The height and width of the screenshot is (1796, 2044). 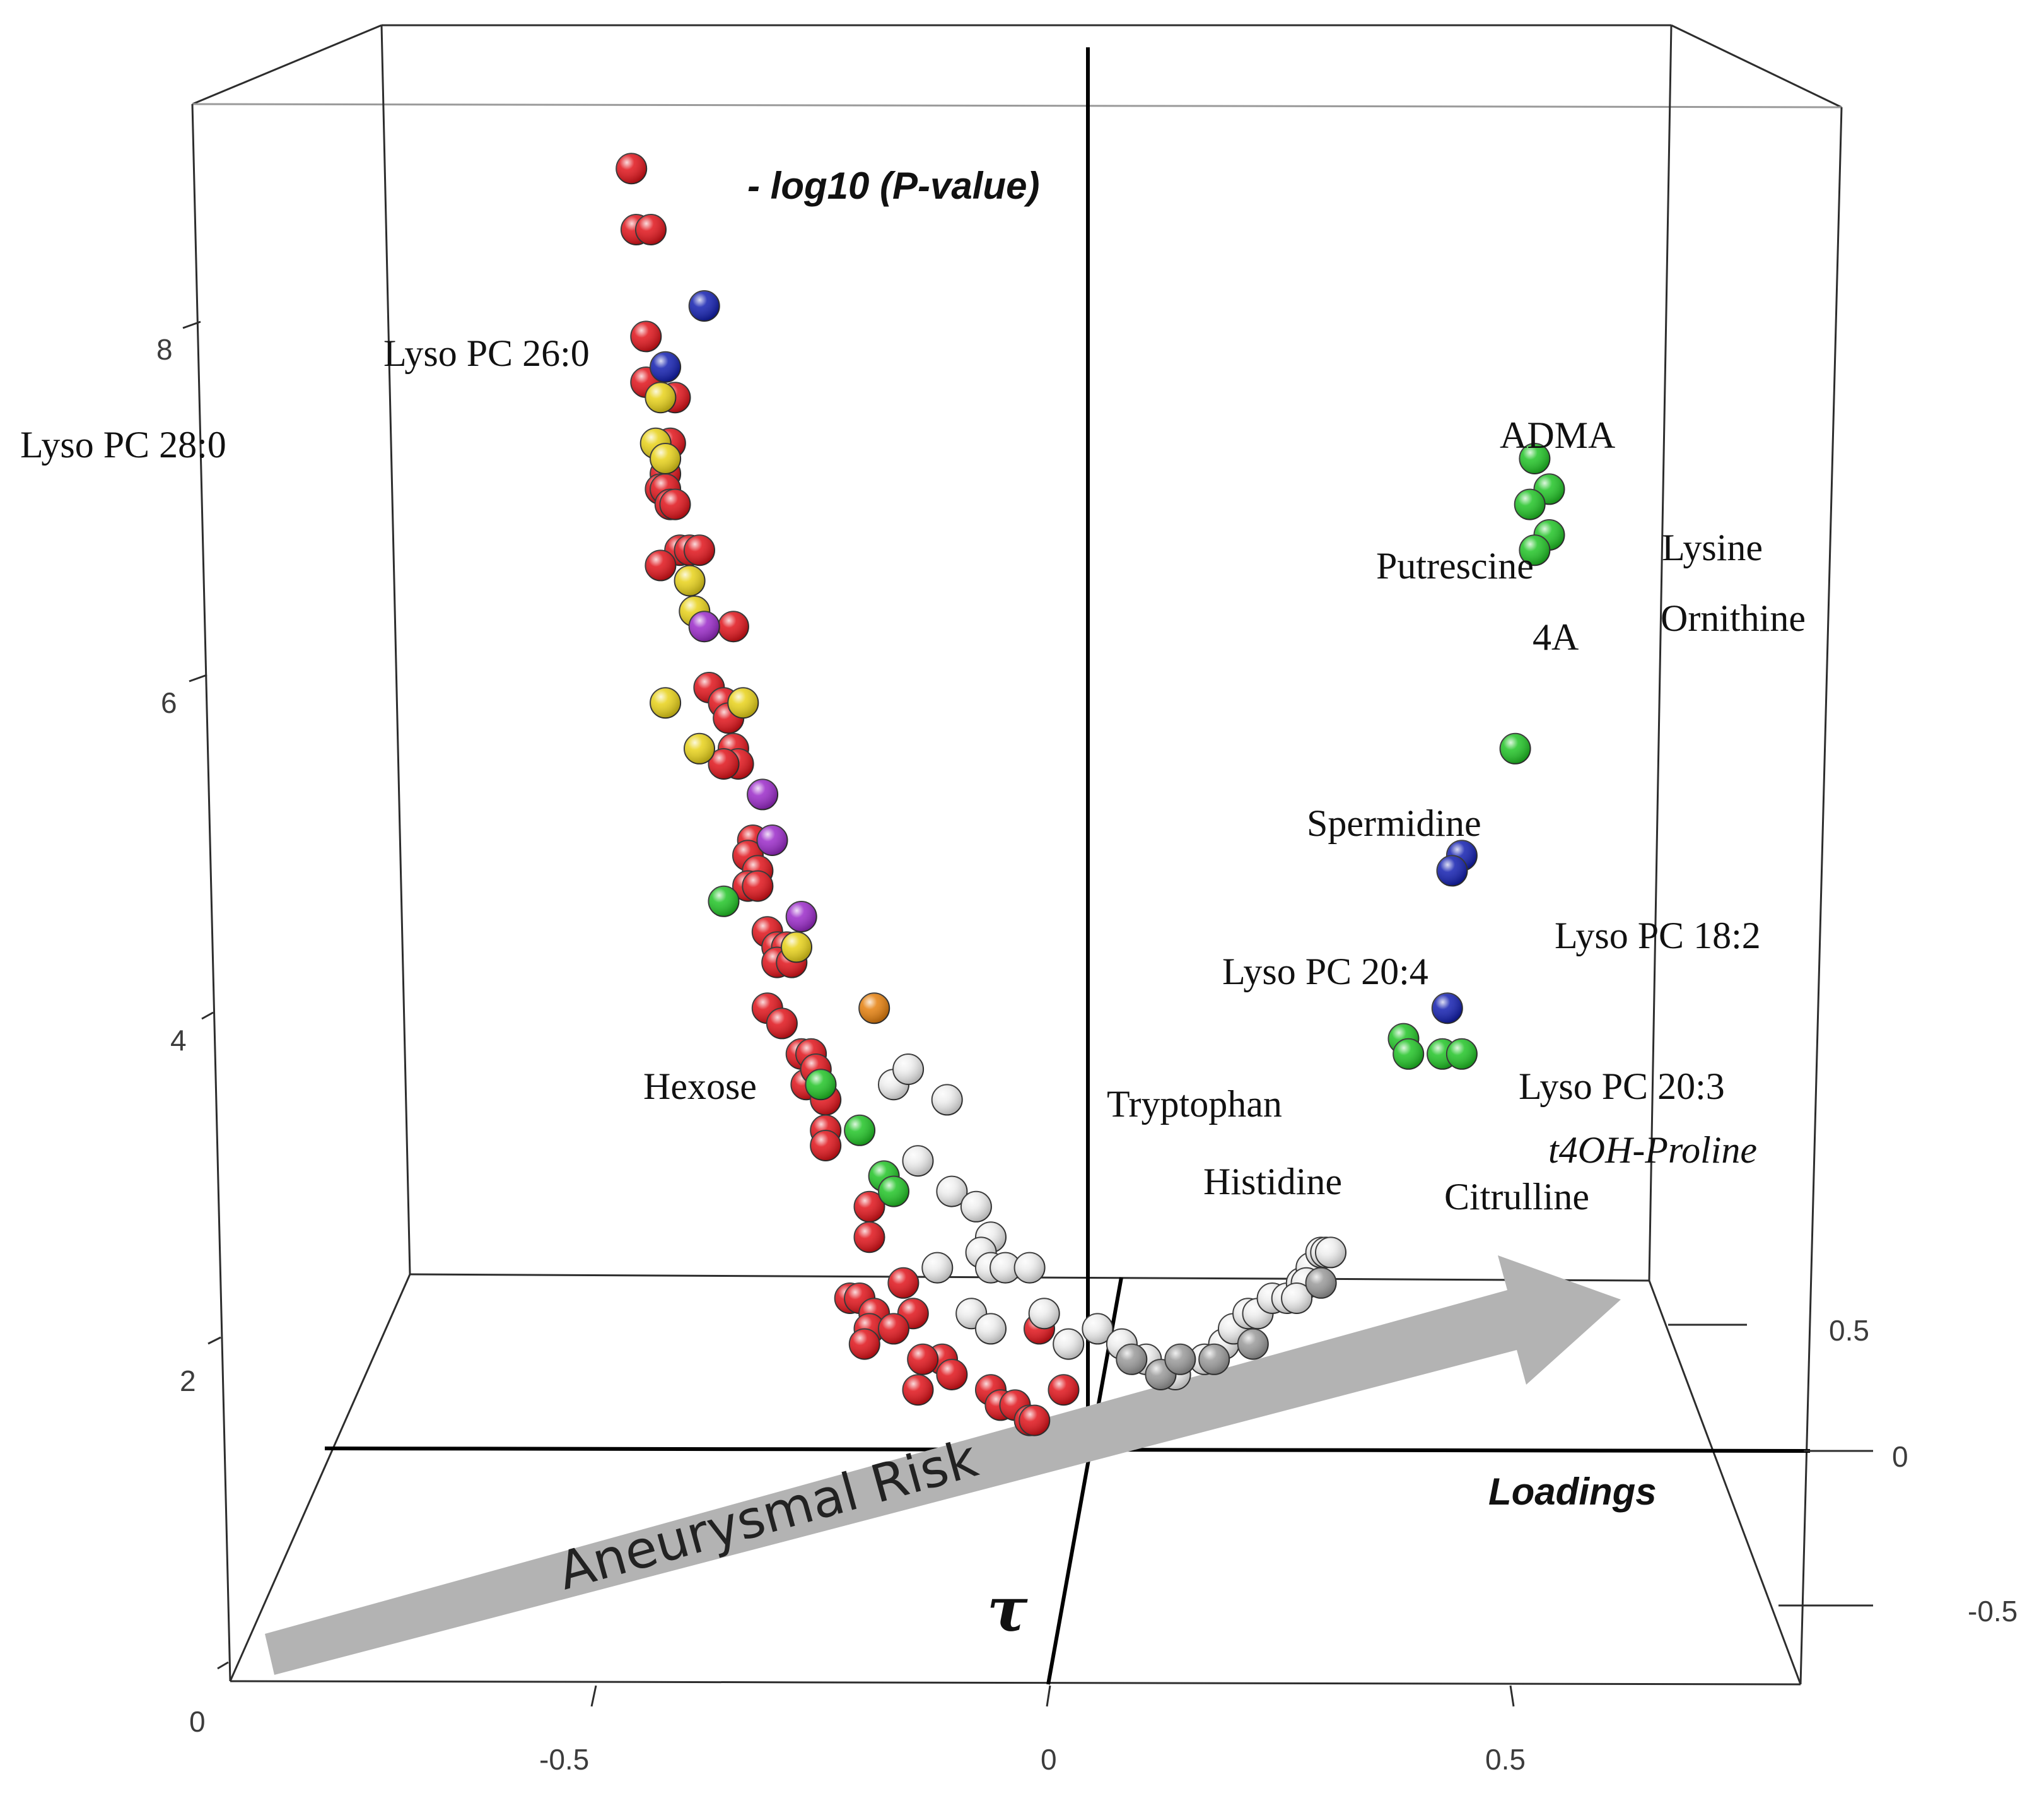 What do you see at coordinates (1325, 971) in the screenshot?
I see `annotation-lyso-pc-20-4: Lyso PC 20:4` at bounding box center [1325, 971].